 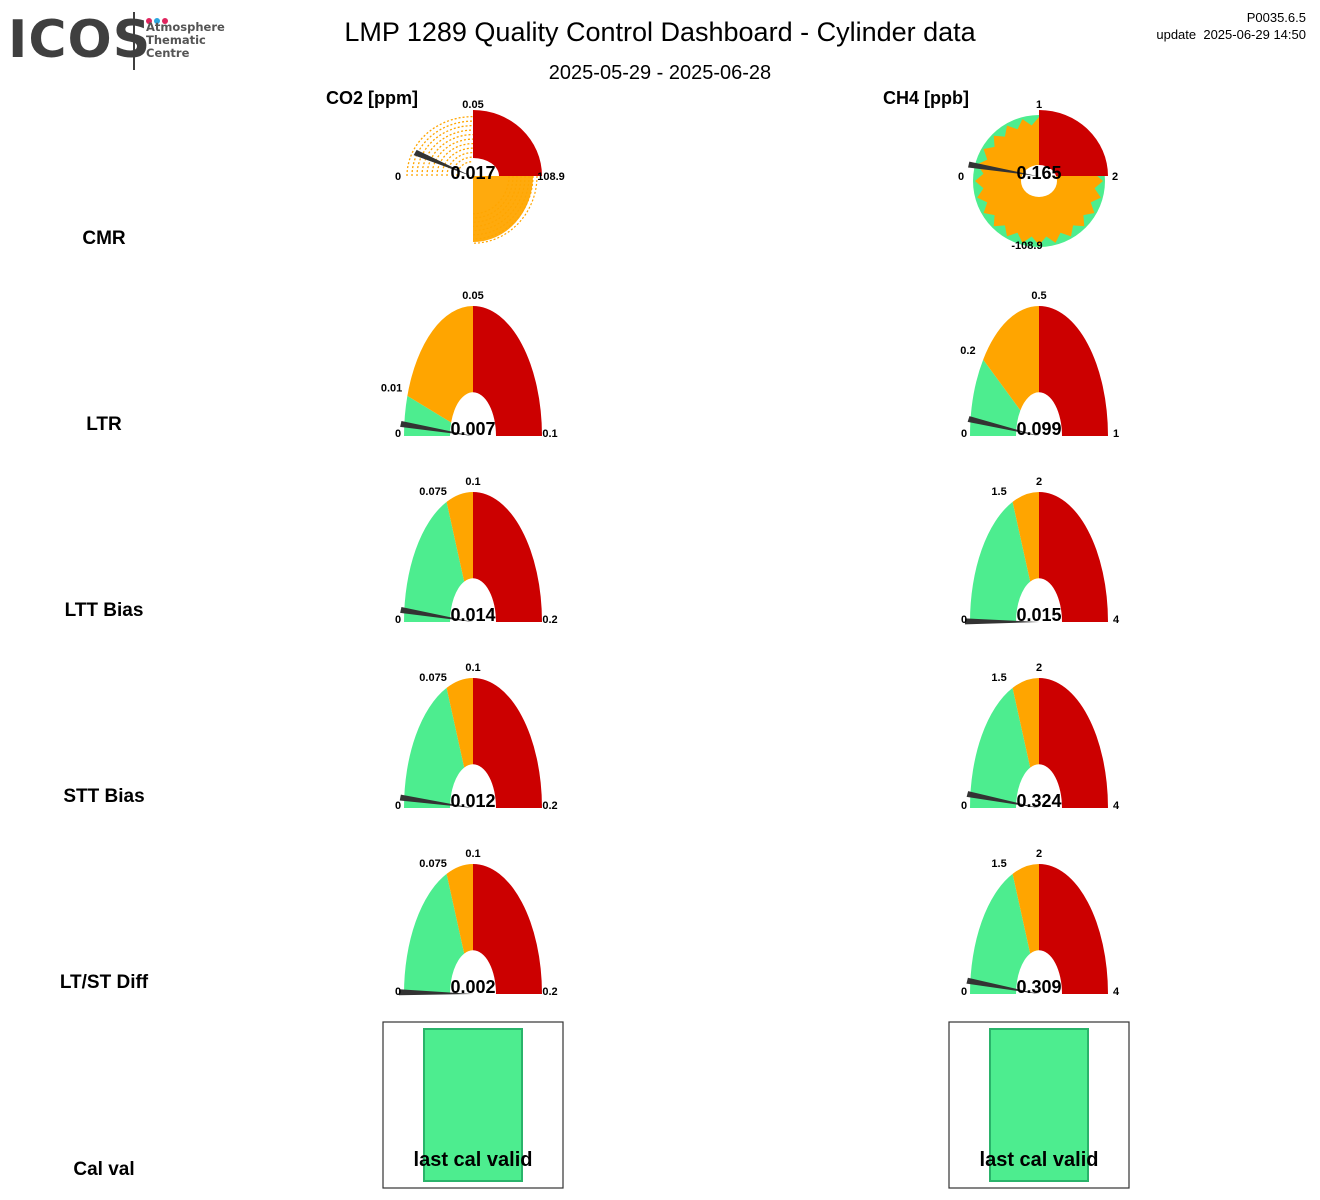 I want to click on gauge-tick-label: 0.5, so click(x=1038, y=296).